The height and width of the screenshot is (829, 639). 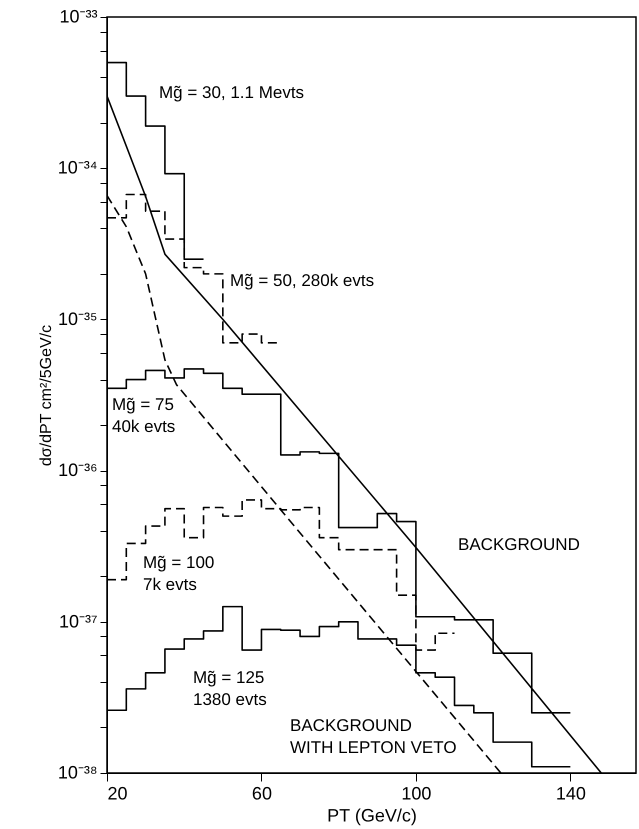 What do you see at coordinates (78, 772) in the screenshot?
I see `y-tick-label: 10⁻³⁸` at bounding box center [78, 772].